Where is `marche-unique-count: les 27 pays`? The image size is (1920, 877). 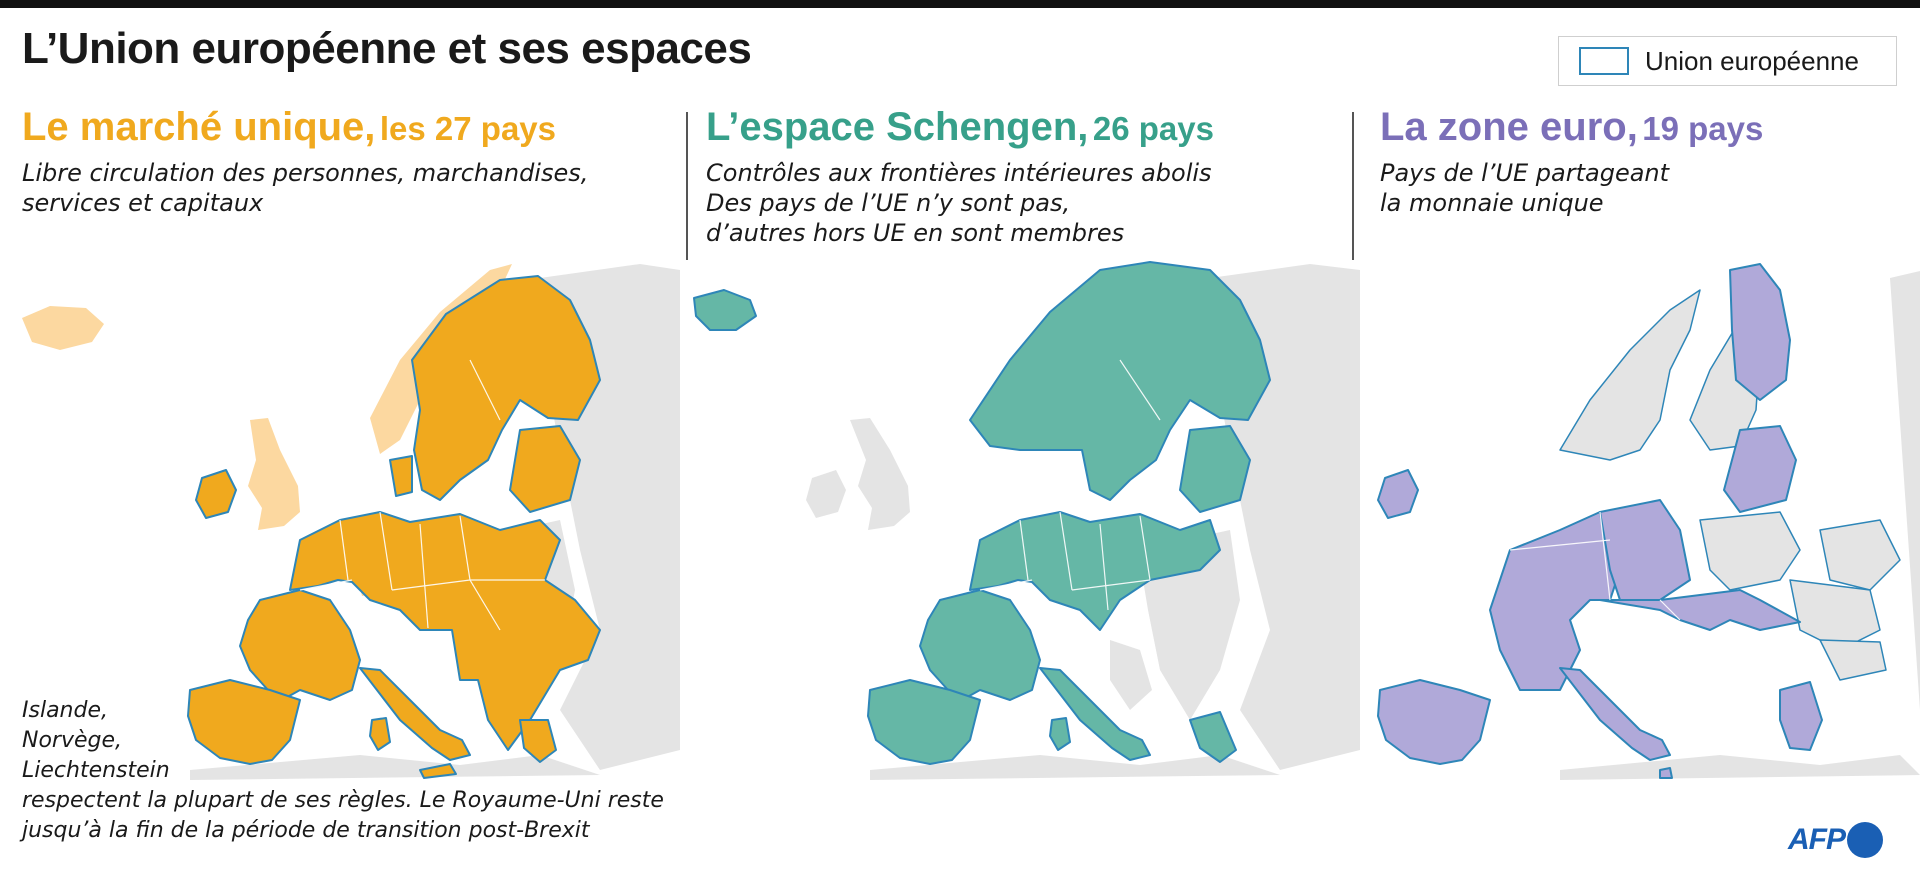 marche-unique-count: les 27 pays is located at coordinates (468, 128).